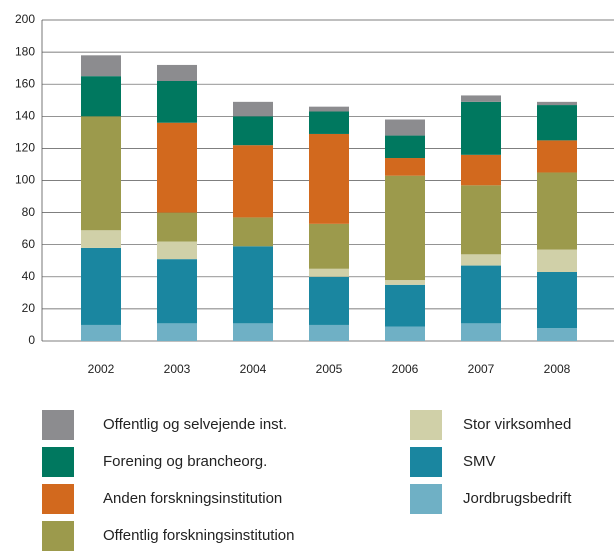 The image size is (614, 555). Describe the element at coordinates (185, 461) in the screenshot. I see `legend-label: Forening og brancheorg.` at that location.